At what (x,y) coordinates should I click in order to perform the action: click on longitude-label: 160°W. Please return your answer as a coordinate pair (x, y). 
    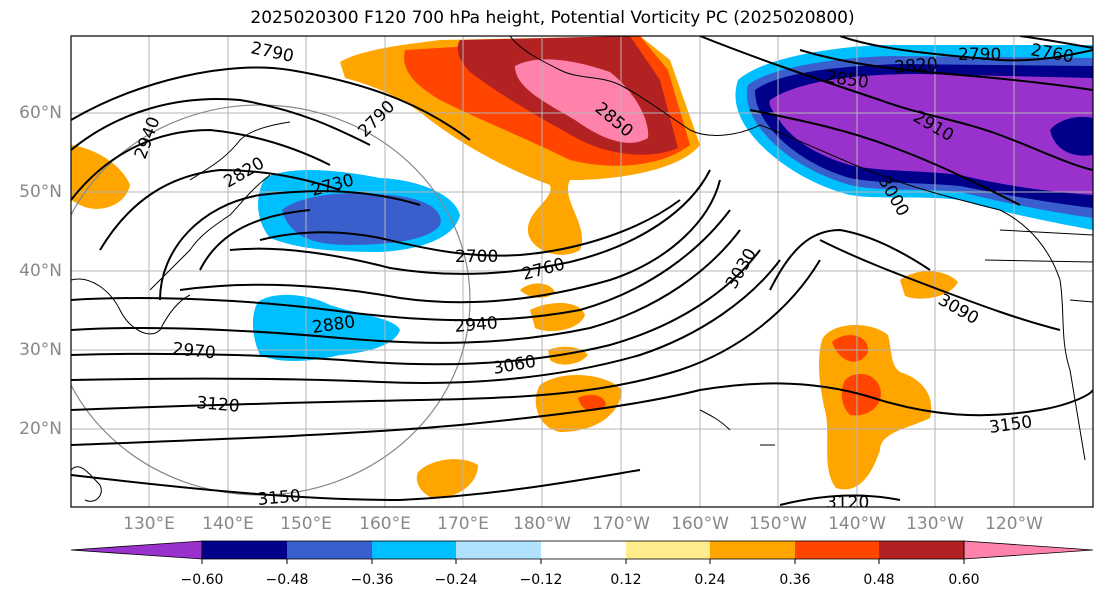
    Looking at the image, I should click on (700, 524).